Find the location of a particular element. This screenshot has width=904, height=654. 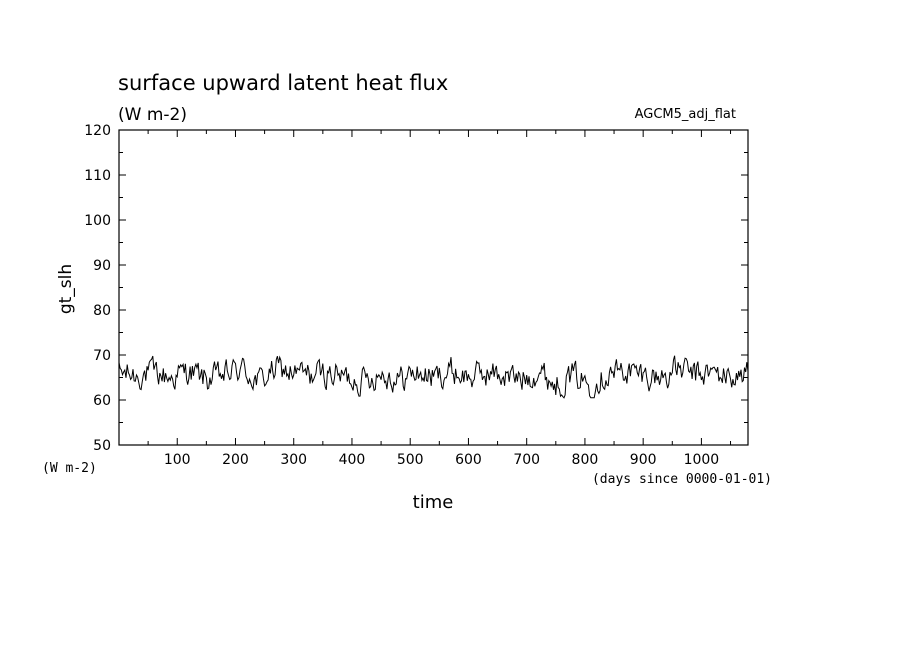

y-tick-label: 90 is located at coordinates (102, 266).